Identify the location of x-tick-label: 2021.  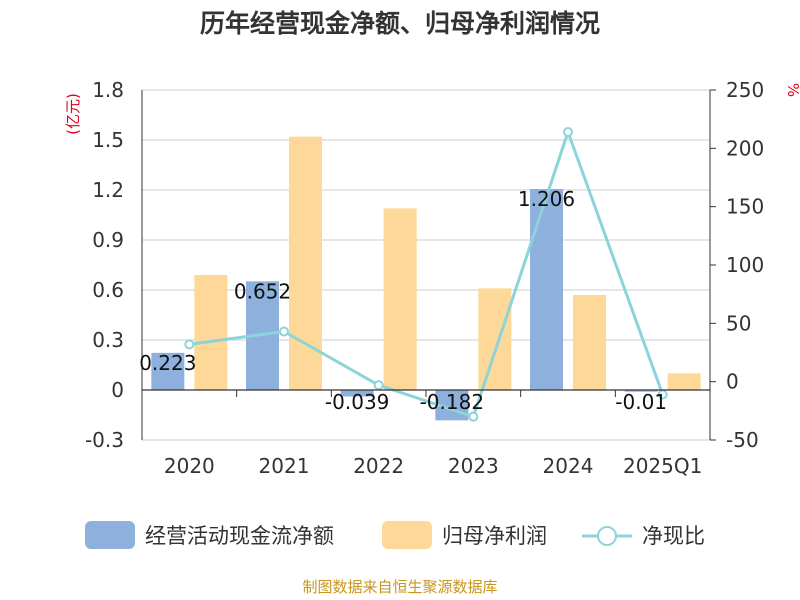
(284, 466).